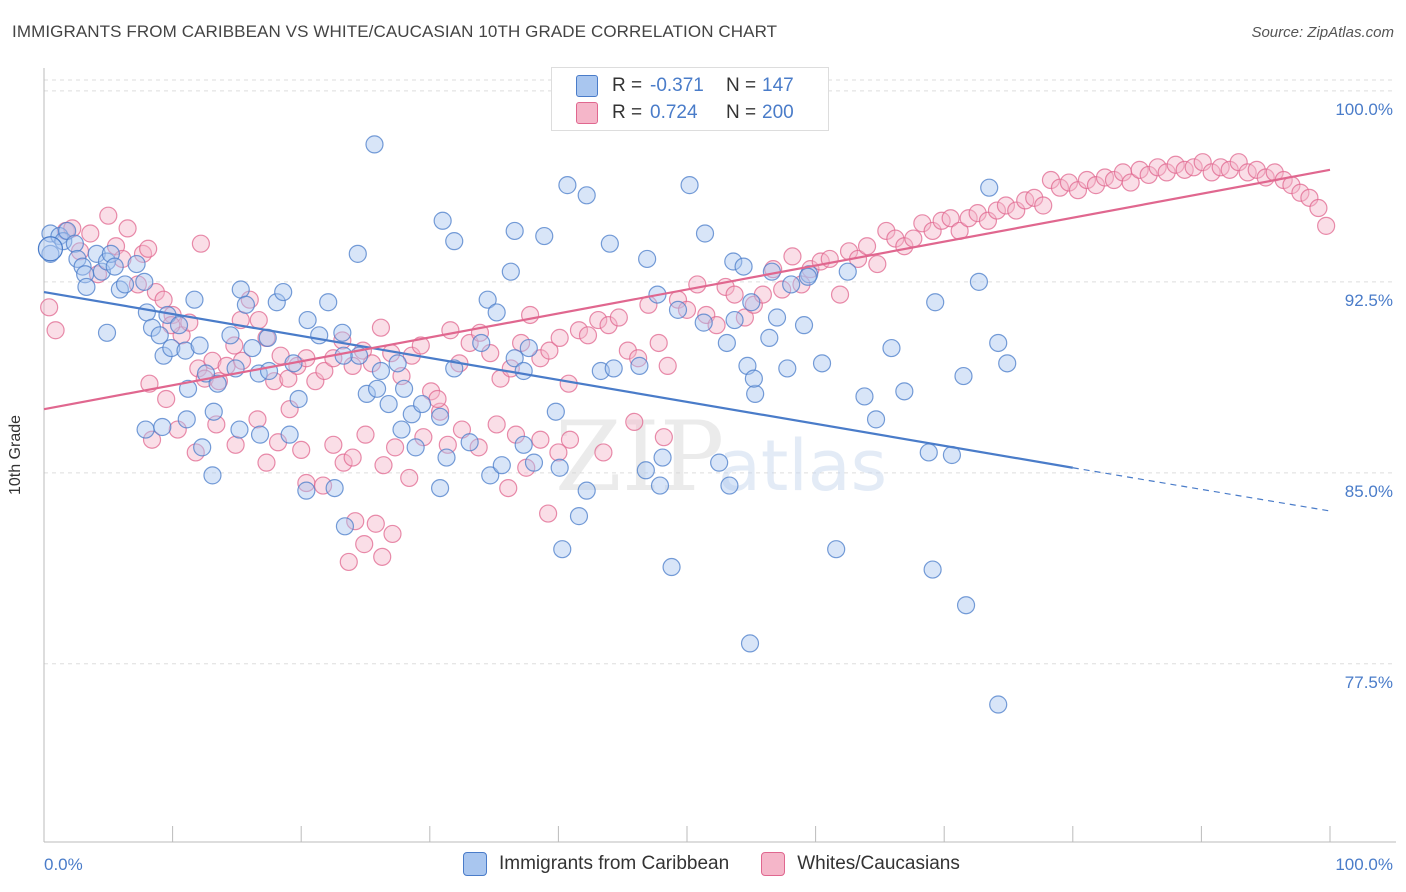 The width and height of the screenshot is (1406, 892). Describe the element at coordinates (677, 85) in the screenshot. I see `legend-r-value: -0.371` at that location.